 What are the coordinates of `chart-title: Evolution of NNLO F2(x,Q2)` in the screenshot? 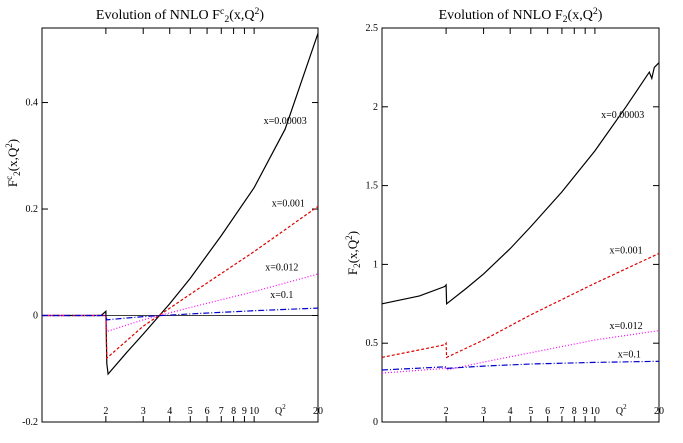 It's located at (521, 15).